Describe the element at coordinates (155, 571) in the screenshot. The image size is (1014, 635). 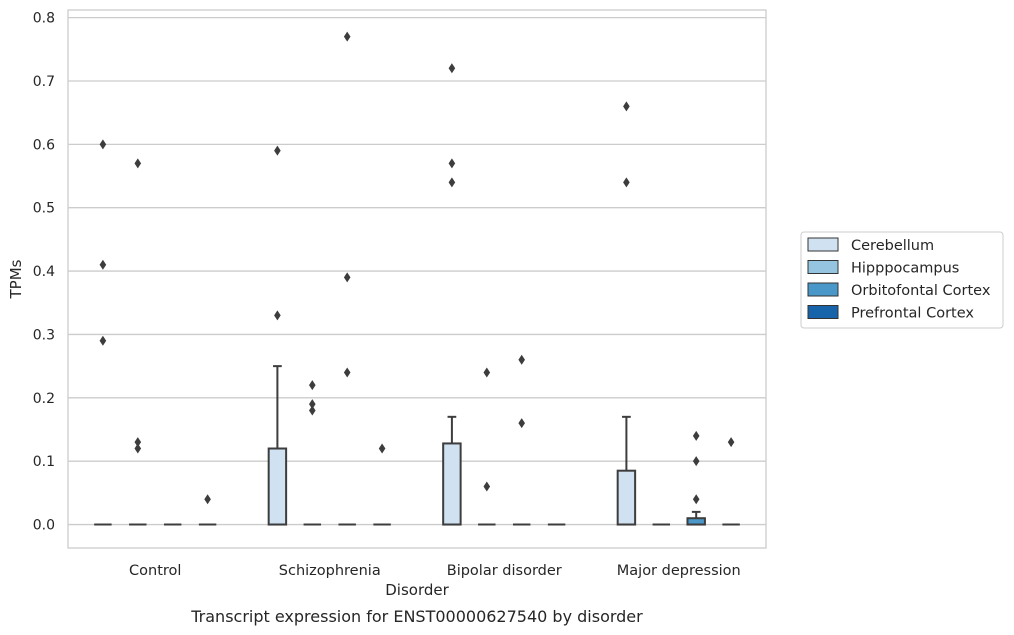
I see `x-tick-label: Control` at that location.